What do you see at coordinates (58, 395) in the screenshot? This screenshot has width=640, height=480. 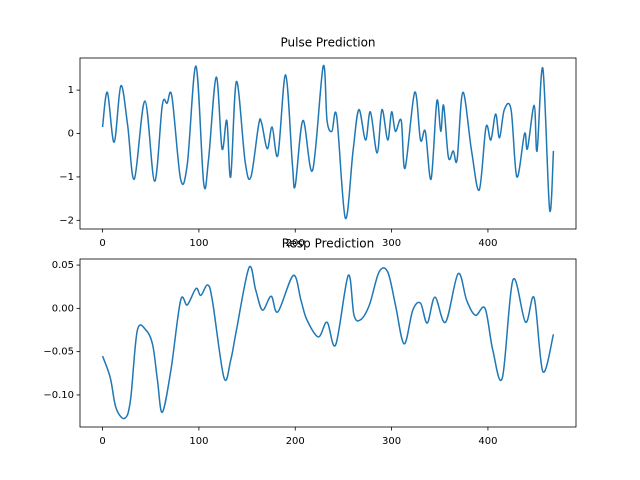 I see `y-tick-label: −0.10` at bounding box center [58, 395].